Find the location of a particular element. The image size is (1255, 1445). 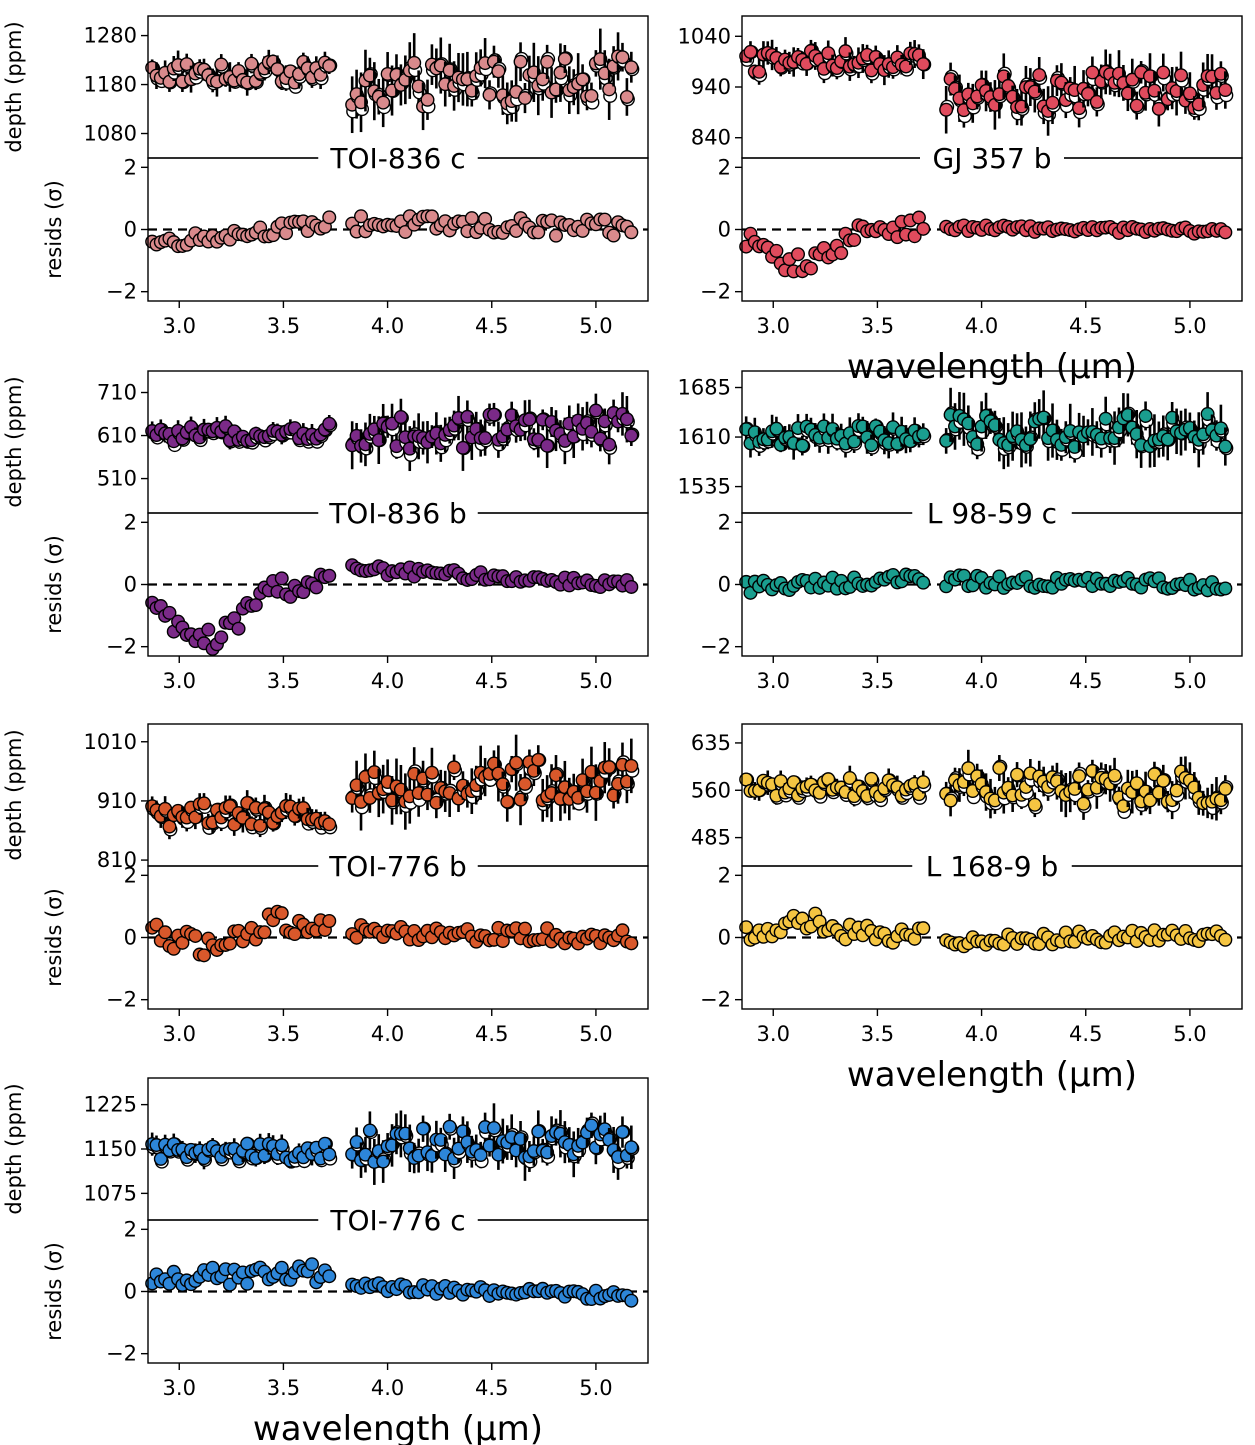

y-tick-label: 610 is located at coordinates (117, 436).